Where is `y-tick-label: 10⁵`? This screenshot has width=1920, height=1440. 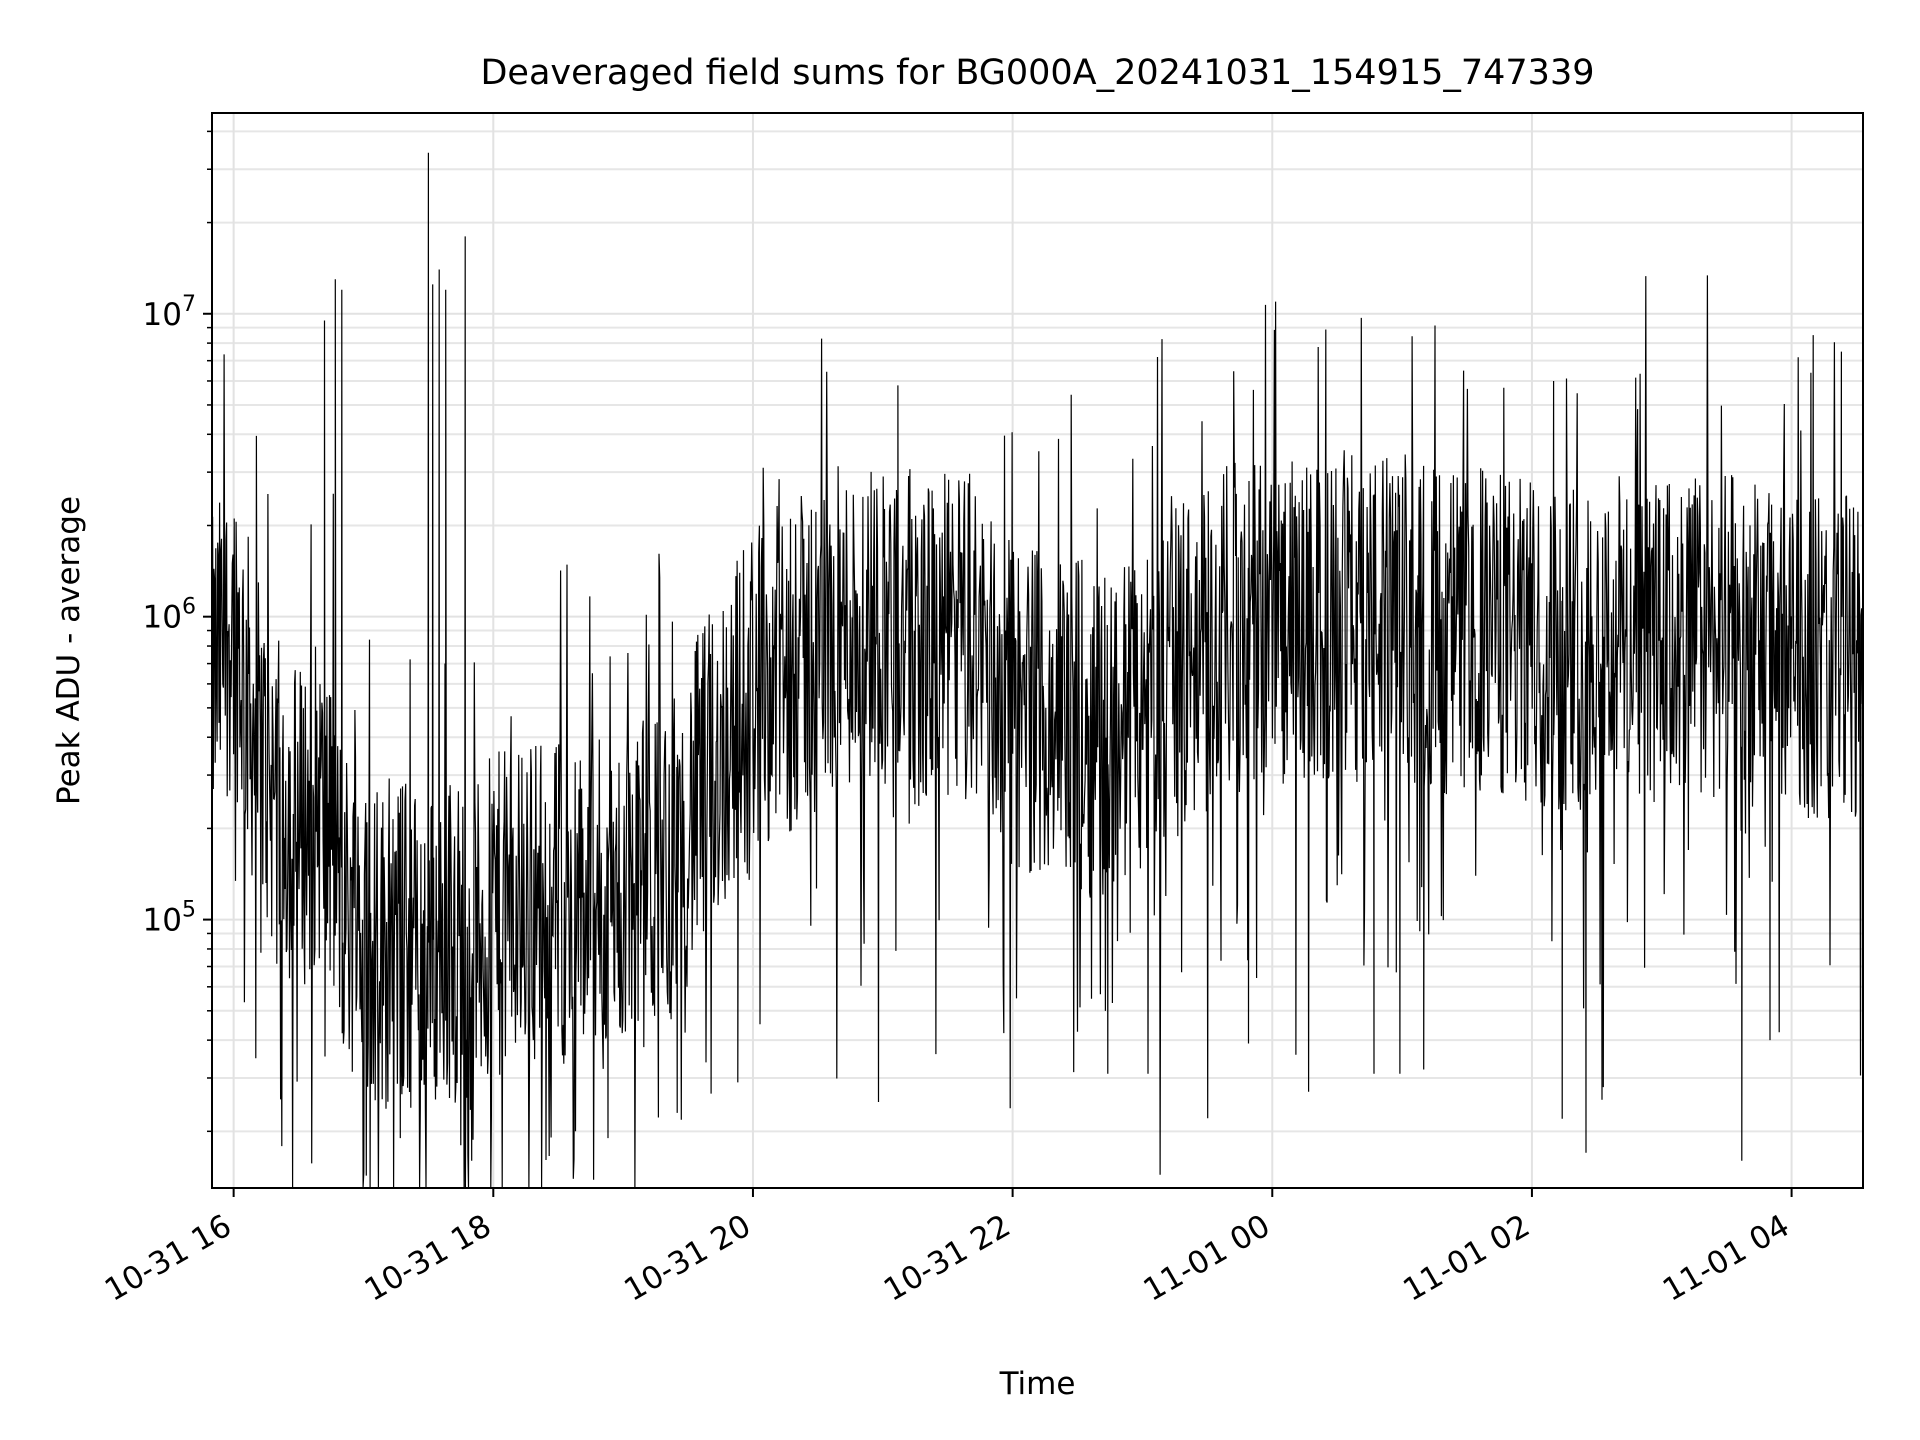 y-tick-label: 10⁵ is located at coordinates (169, 918).